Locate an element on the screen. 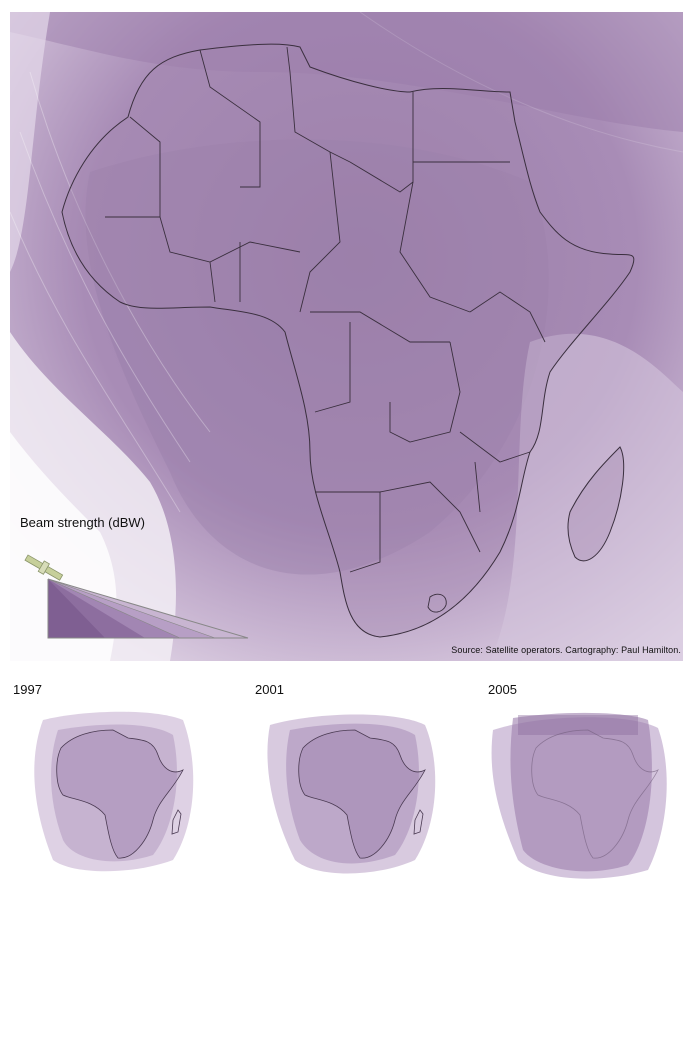 The height and width of the screenshot is (1045, 695). beam-strength-legend is located at coordinates (136, 596).